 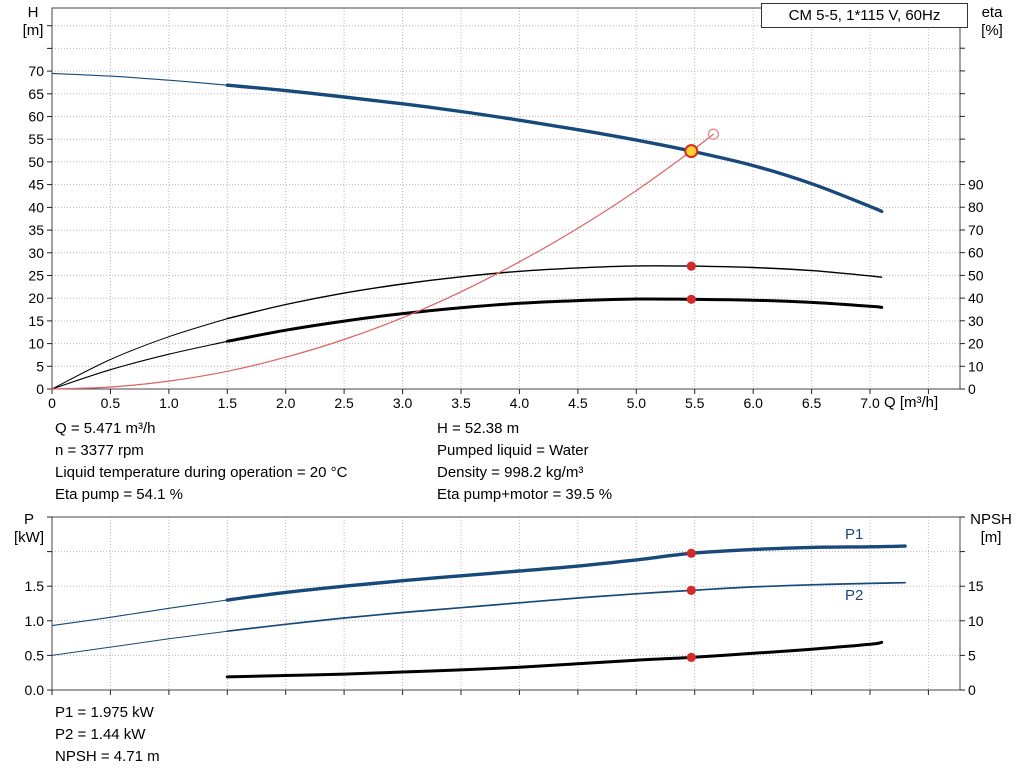 I want to click on x-tick-label: 0.5, so click(x=111, y=403).